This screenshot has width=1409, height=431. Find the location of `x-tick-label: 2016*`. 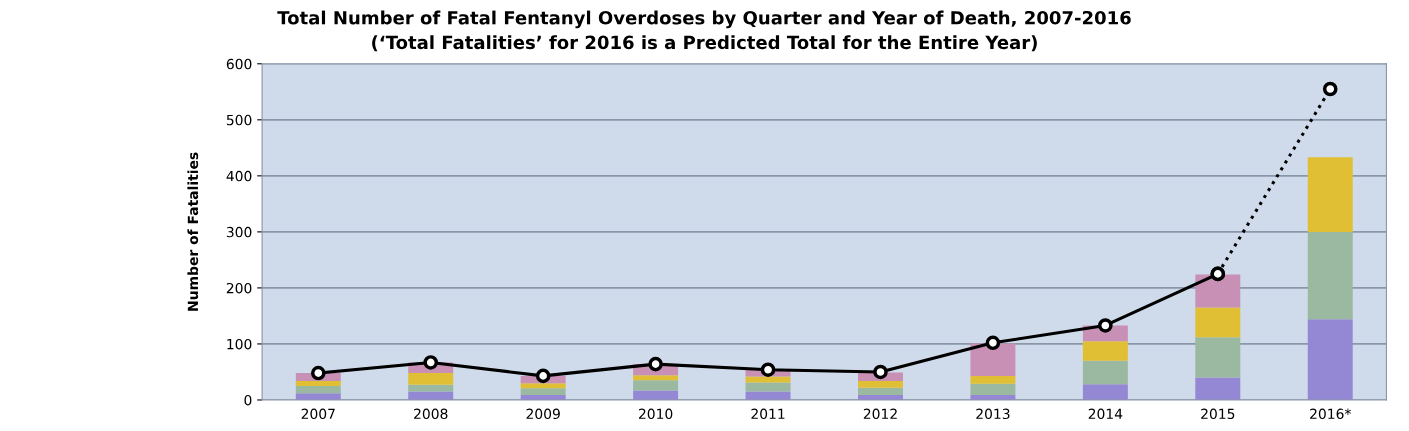

x-tick-label: 2016* is located at coordinates (1330, 414).